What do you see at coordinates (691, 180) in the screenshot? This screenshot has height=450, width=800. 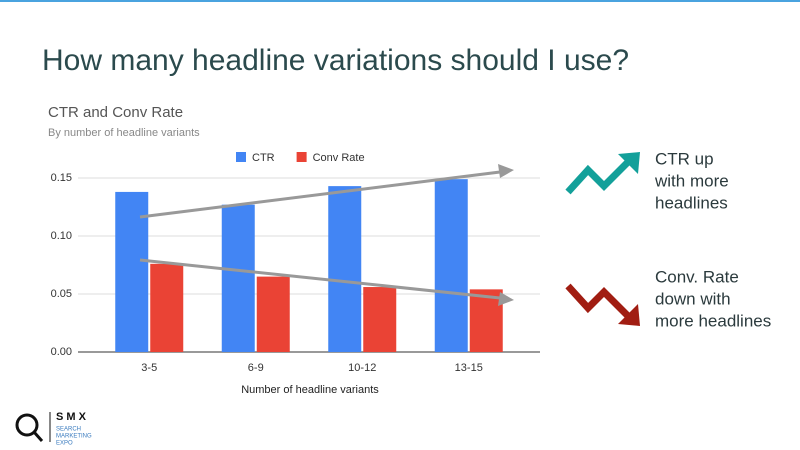 I see `annotation-line: with more` at bounding box center [691, 180].